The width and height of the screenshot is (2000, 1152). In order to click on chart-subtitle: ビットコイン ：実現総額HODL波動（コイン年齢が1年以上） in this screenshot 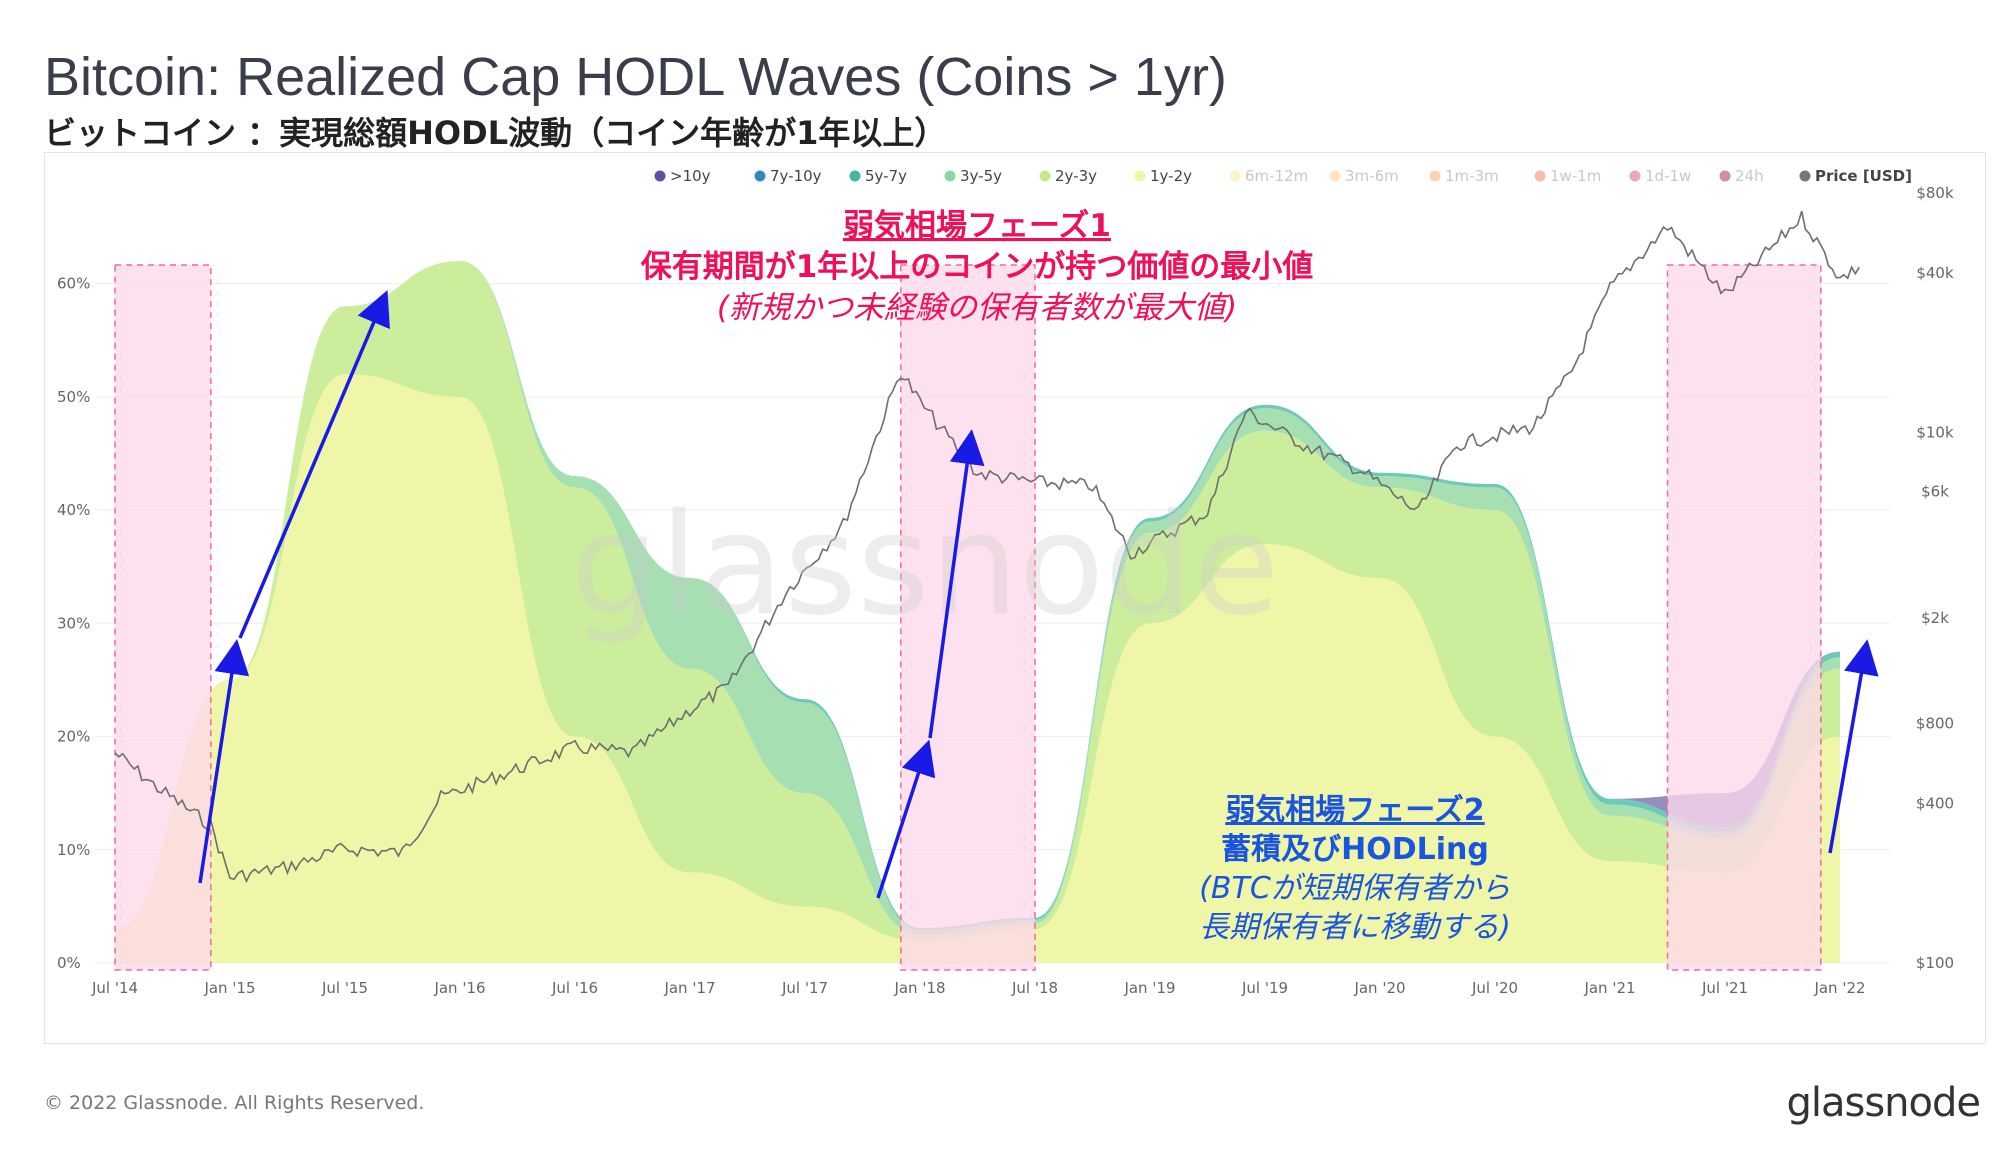, I will do `click(495, 133)`.